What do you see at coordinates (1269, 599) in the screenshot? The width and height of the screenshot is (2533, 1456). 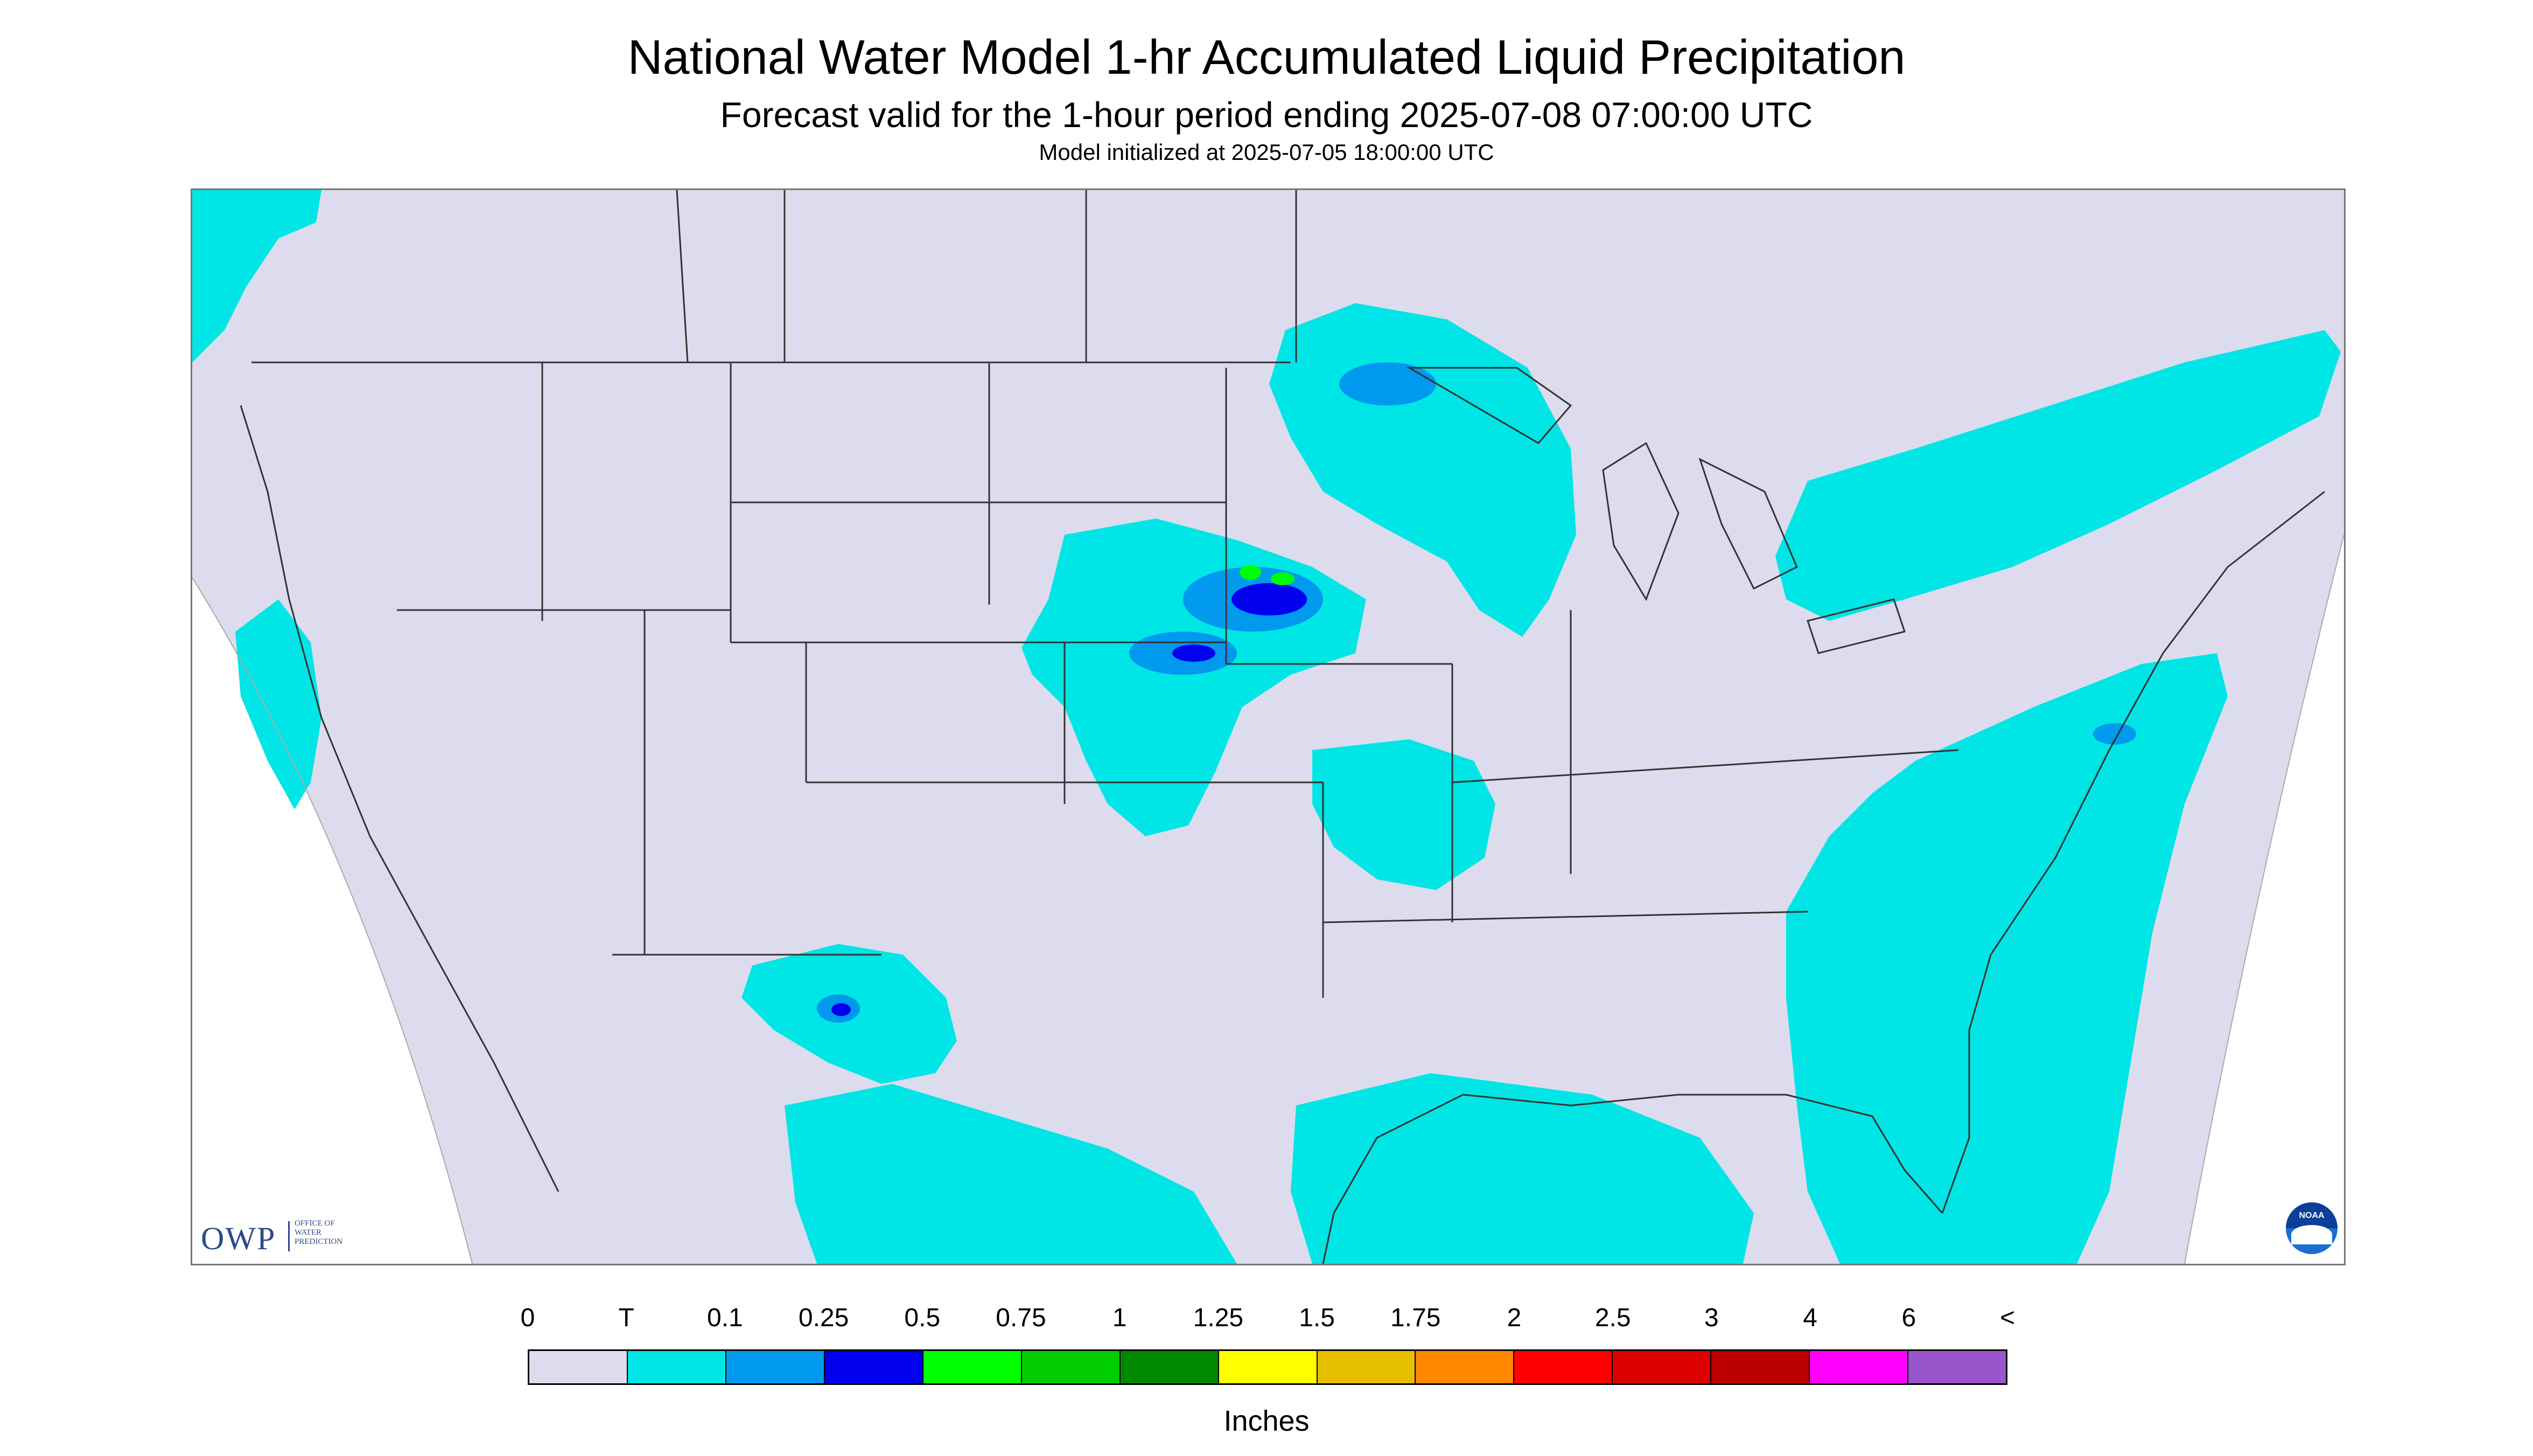 I see `precip-quarter-minnesota` at bounding box center [1269, 599].